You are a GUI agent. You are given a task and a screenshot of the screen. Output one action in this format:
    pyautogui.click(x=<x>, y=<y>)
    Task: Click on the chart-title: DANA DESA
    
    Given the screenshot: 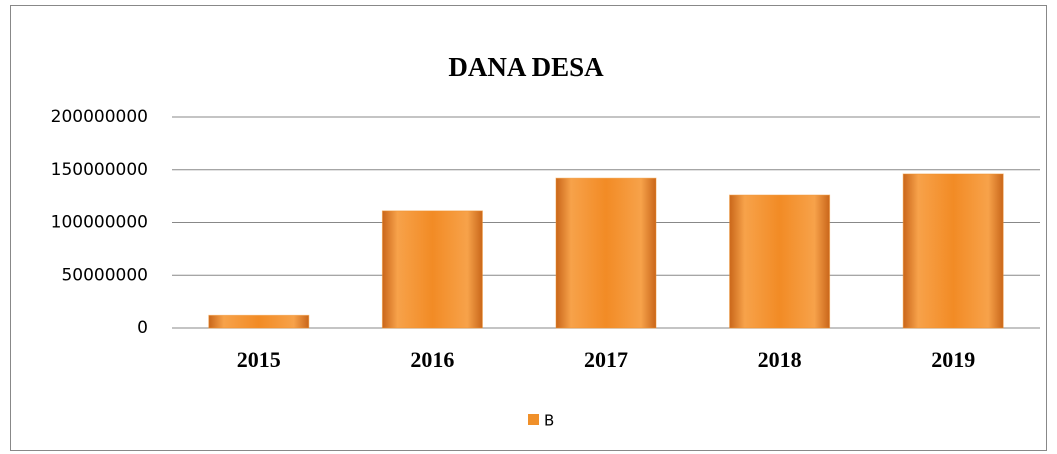 What is the action you would take?
    pyautogui.click(x=526, y=67)
    